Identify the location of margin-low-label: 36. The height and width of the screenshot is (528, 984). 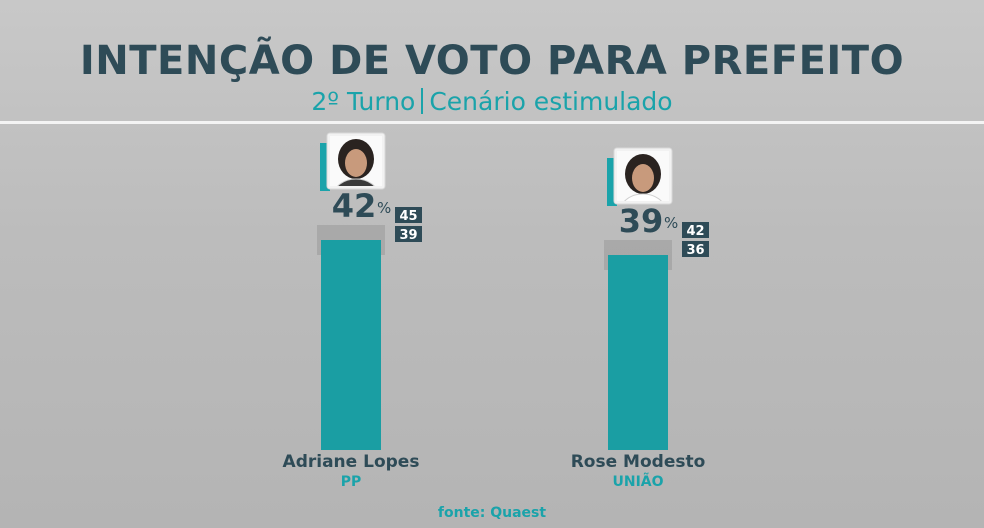
(695, 250).